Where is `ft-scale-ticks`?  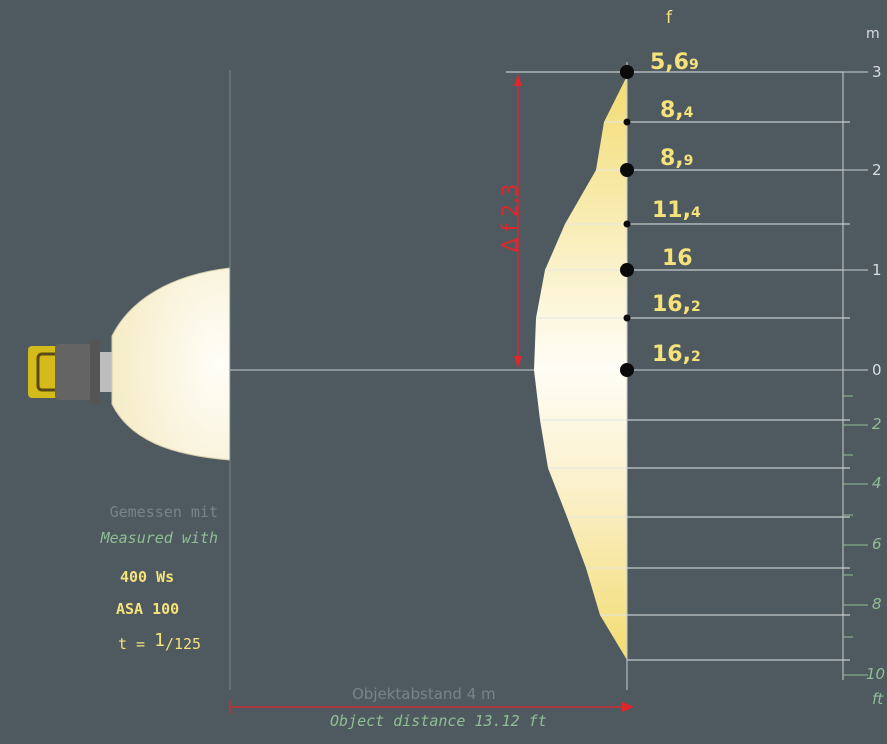
ft-scale-ticks is located at coordinates (855, 535).